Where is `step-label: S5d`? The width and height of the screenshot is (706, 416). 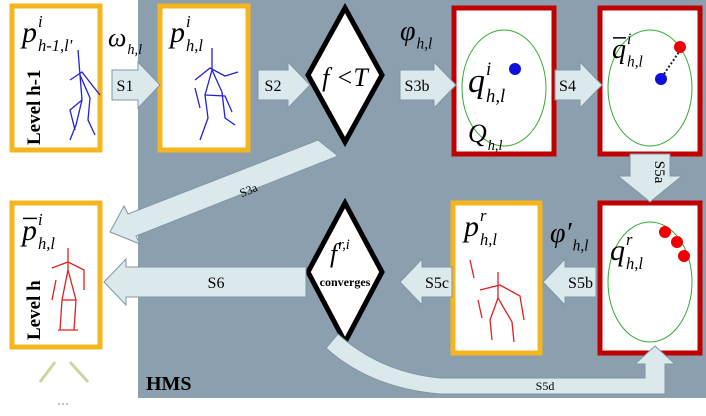
step-label: S5d is located at coordinates (545, 386).